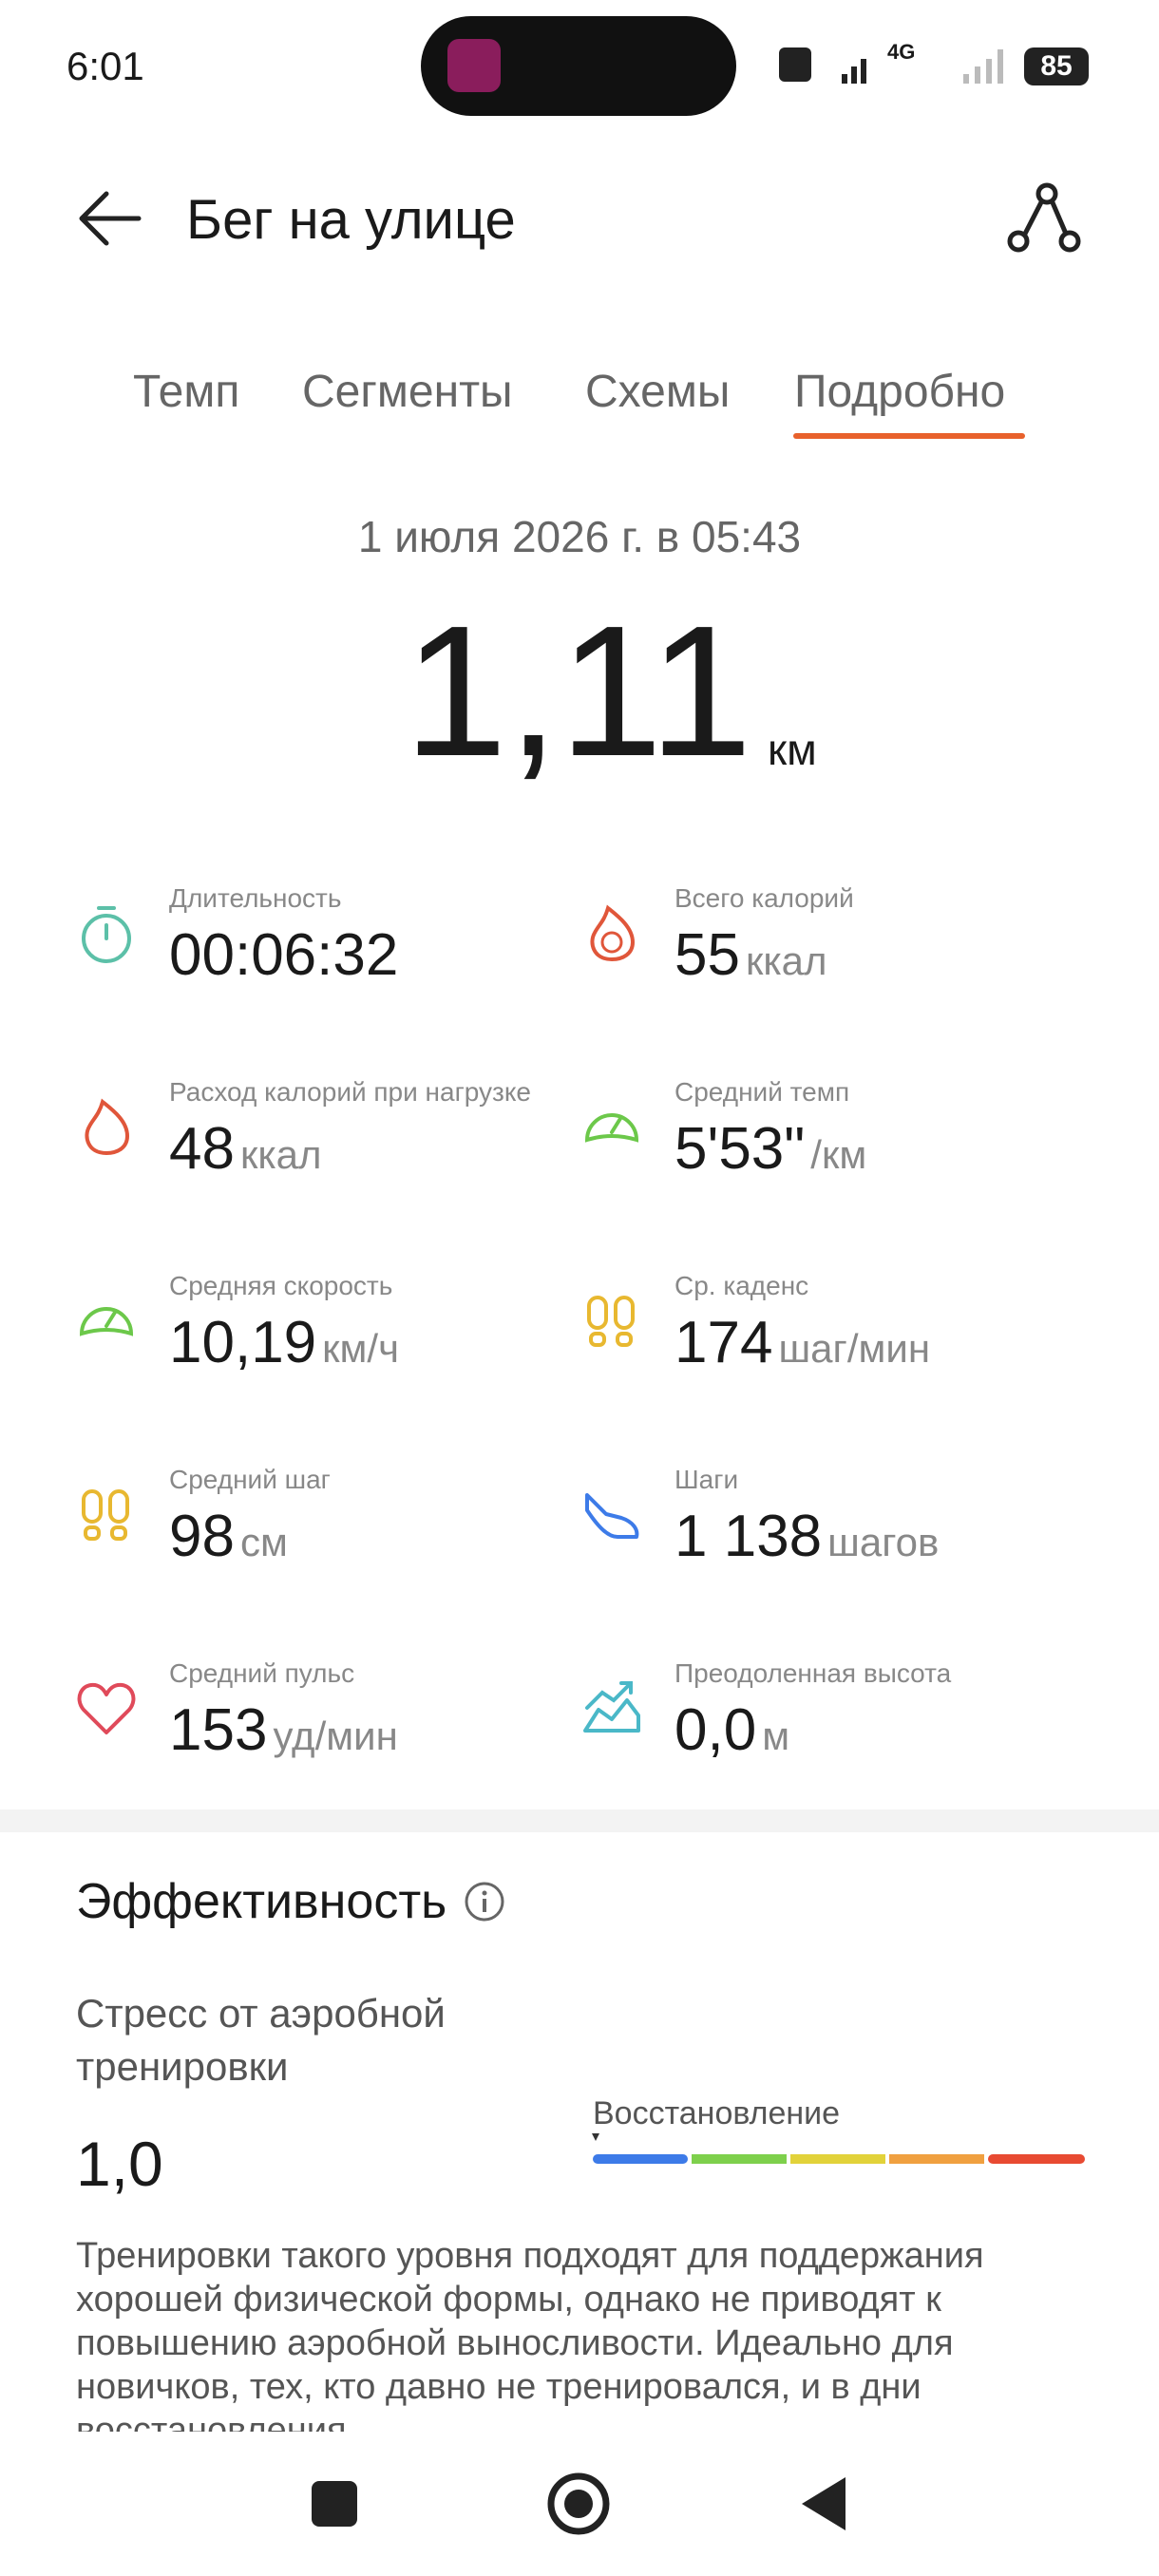  I want to click on tab: Схемы, so click(658, 392).